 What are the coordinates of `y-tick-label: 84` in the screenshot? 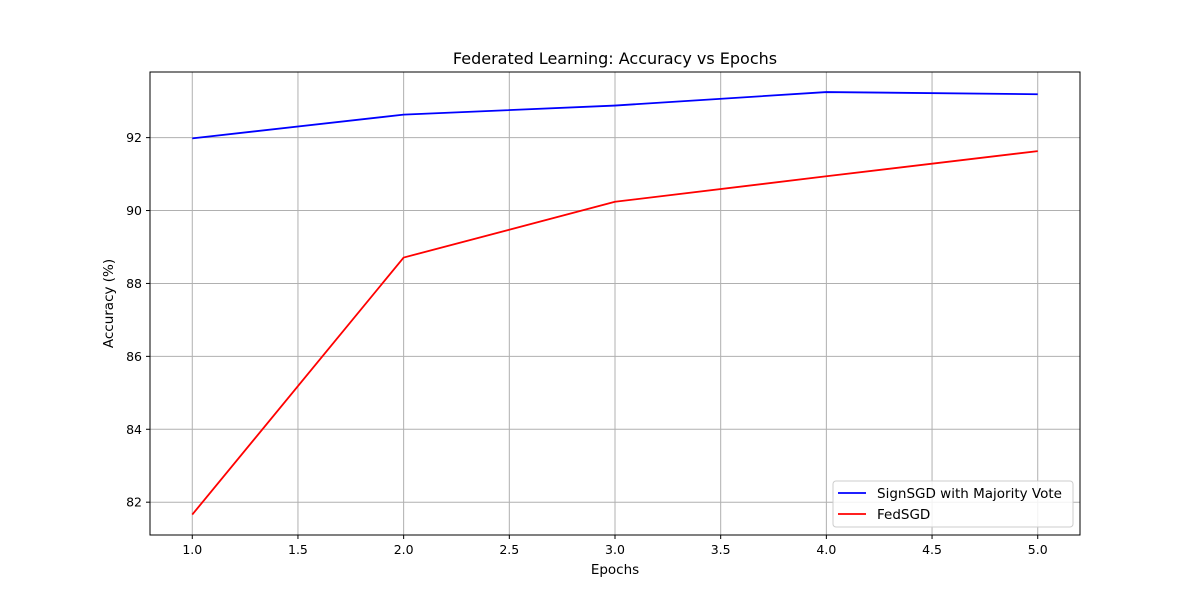 It's located at (134, 429).